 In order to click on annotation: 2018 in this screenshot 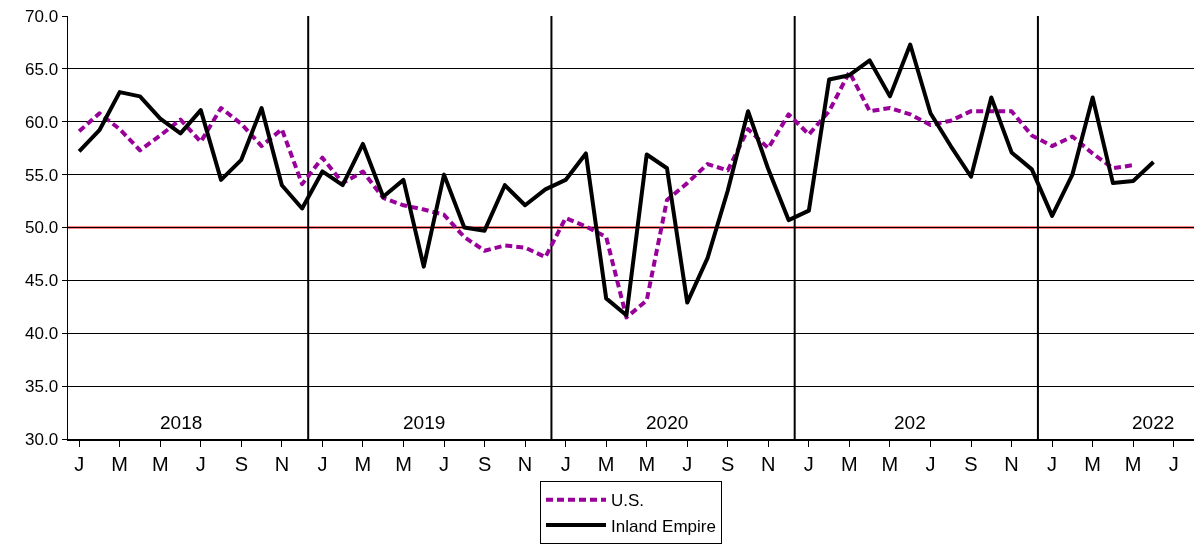, I will do `click(181, 422)`.